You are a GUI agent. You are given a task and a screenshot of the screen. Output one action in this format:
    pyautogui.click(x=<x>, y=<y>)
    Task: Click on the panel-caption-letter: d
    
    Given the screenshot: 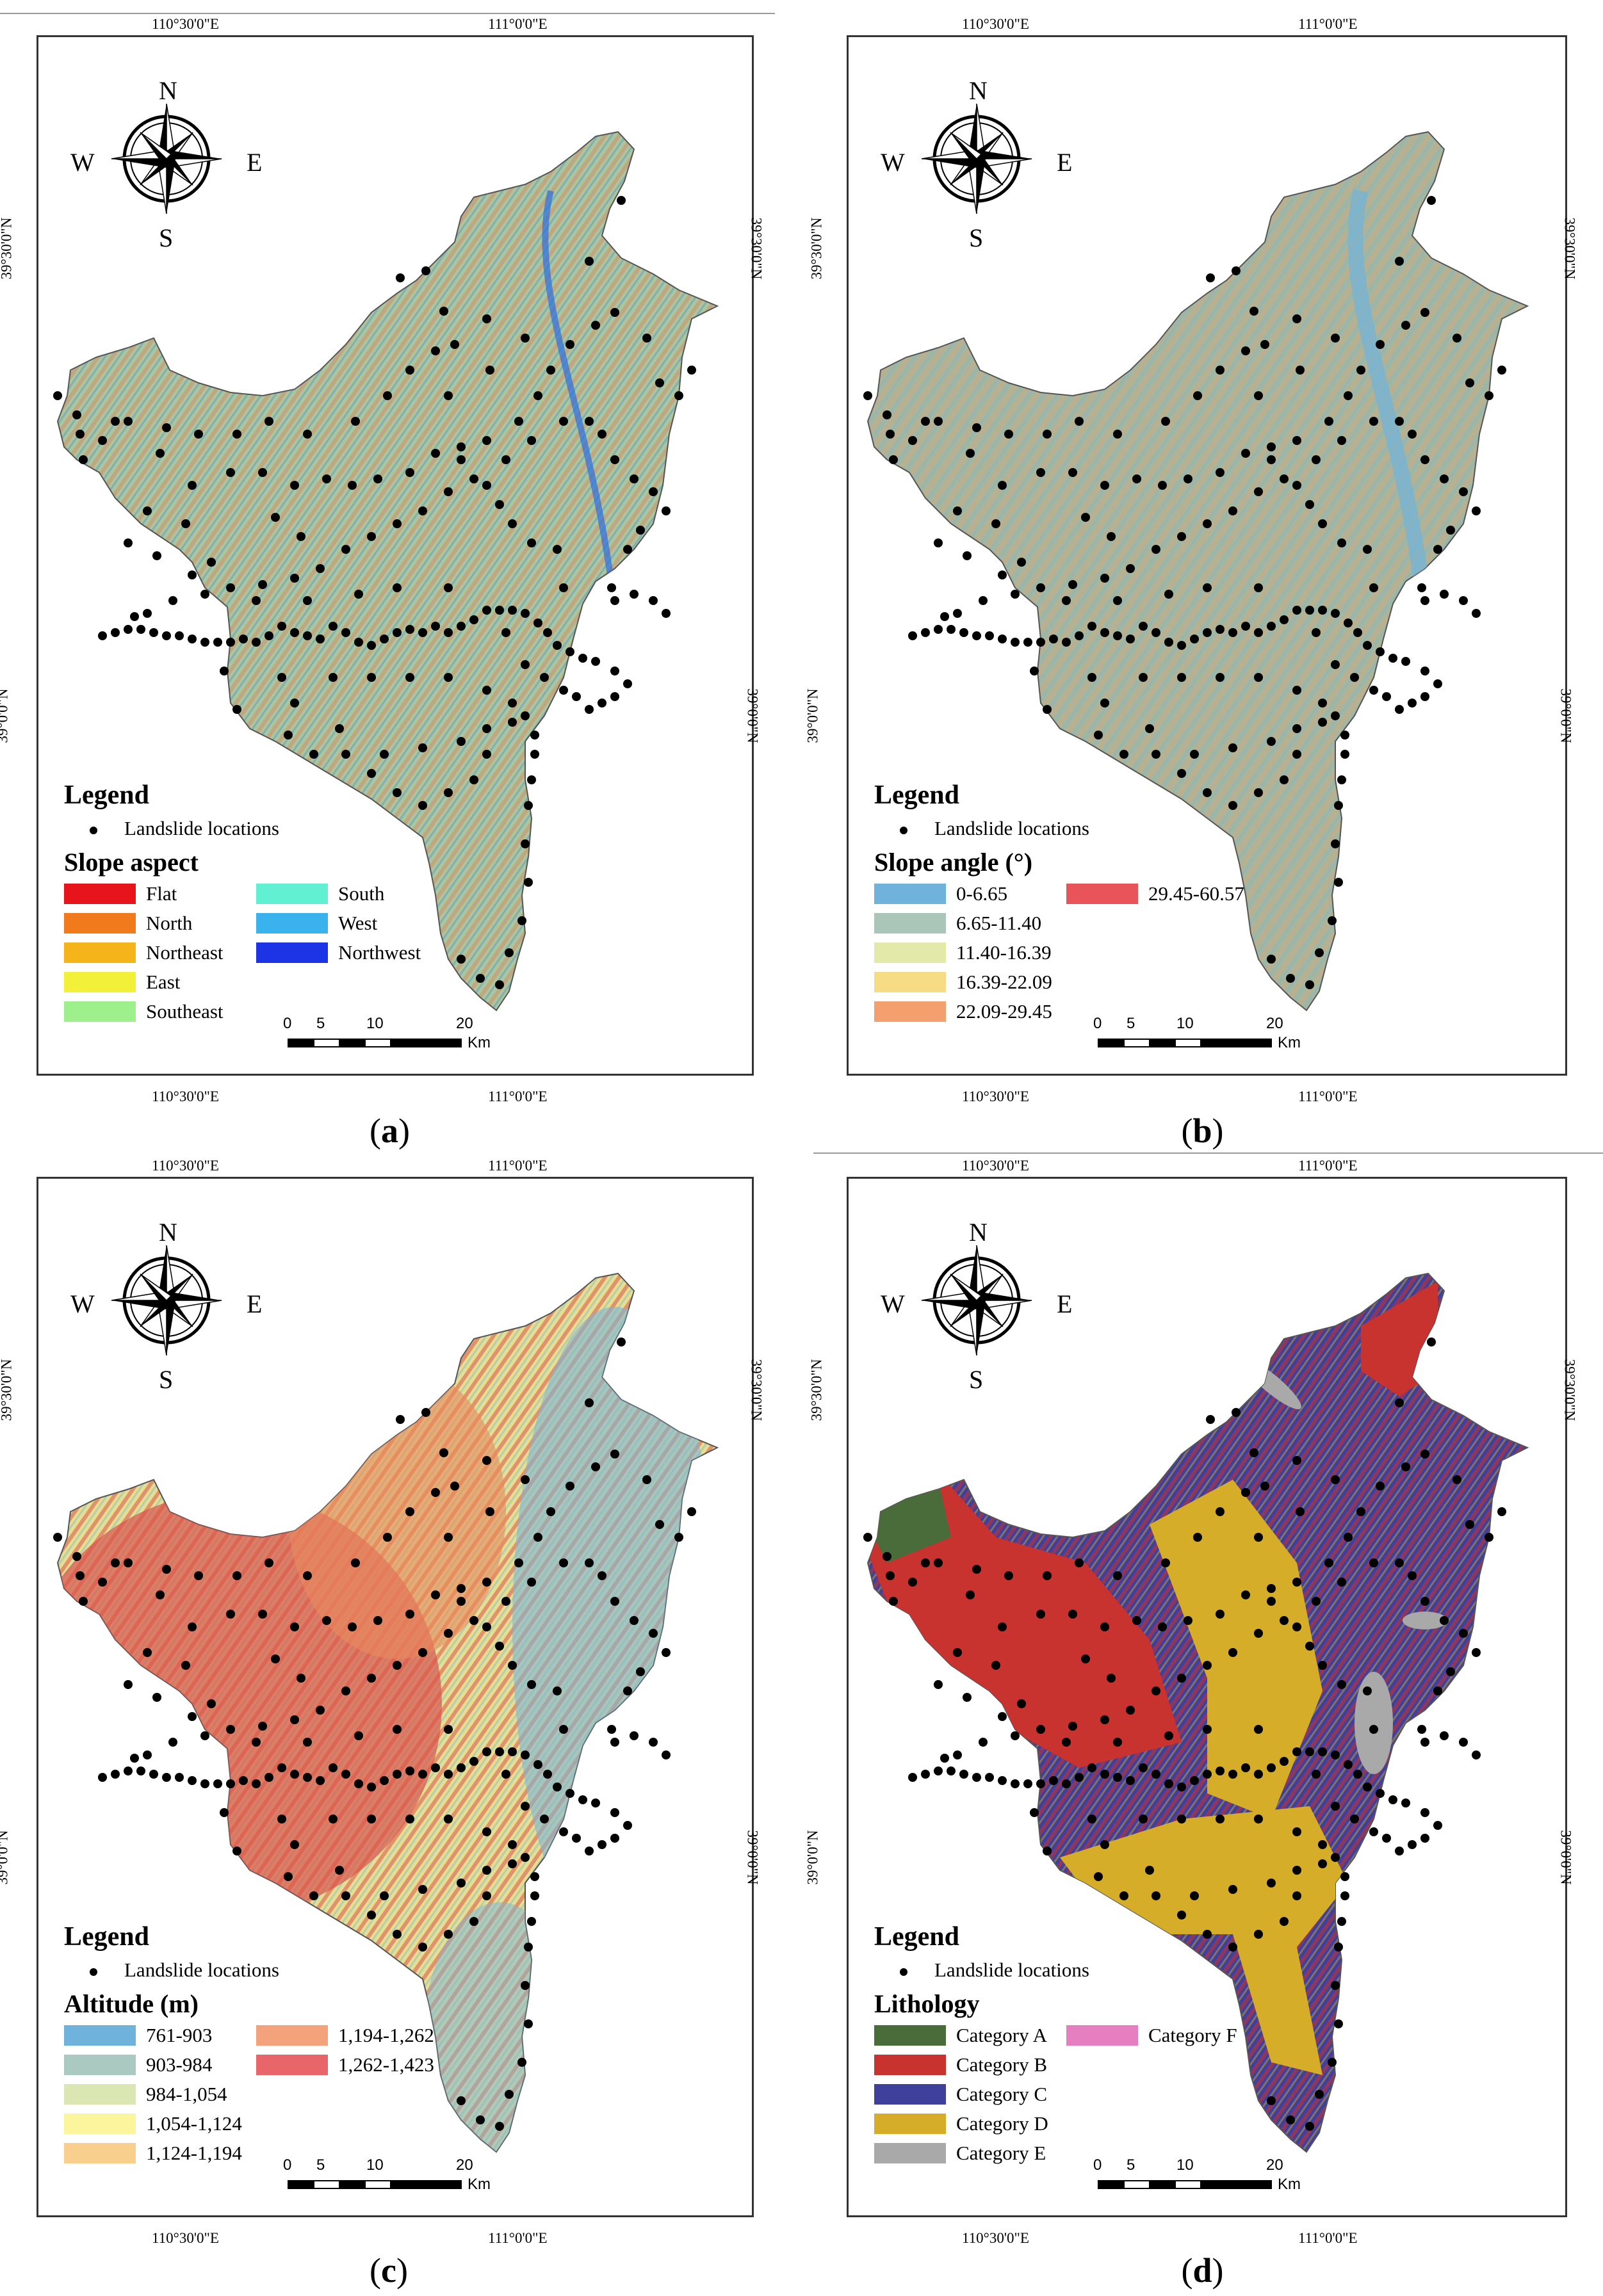 What is the action you would take?
    pyautogui.click(x=1202, y=2270)
    